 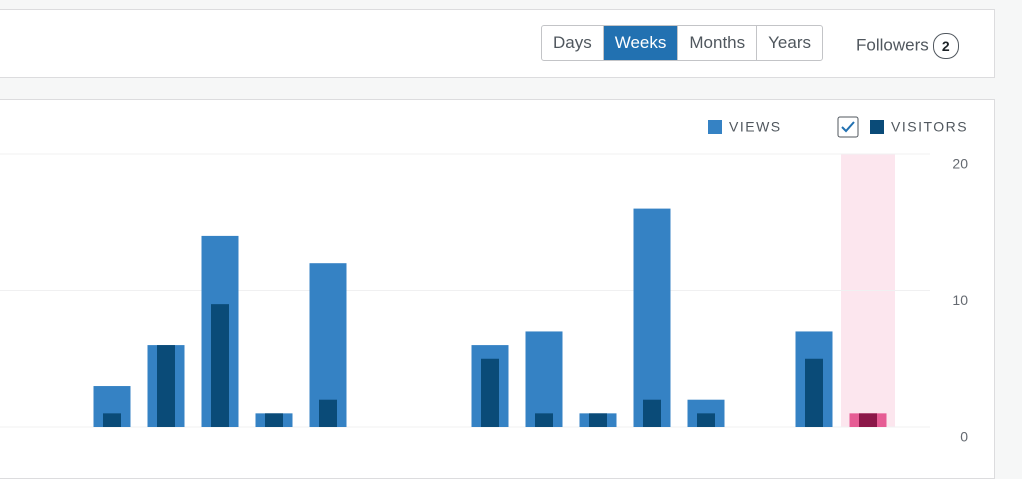 I want to click on period-tab: Years, so click(x=789, y=43).